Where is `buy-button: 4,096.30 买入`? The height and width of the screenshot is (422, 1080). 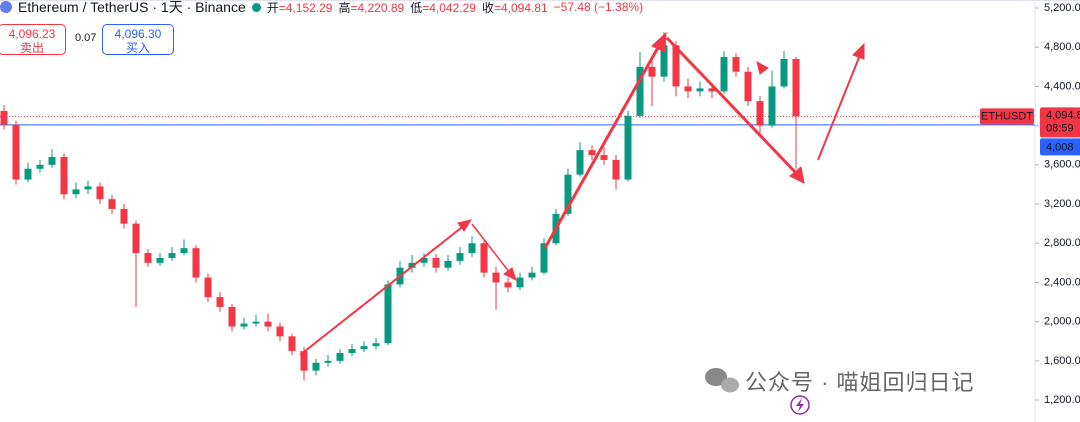
buy-button: 4,096.30 买入 is located at coordinates (138, 39).